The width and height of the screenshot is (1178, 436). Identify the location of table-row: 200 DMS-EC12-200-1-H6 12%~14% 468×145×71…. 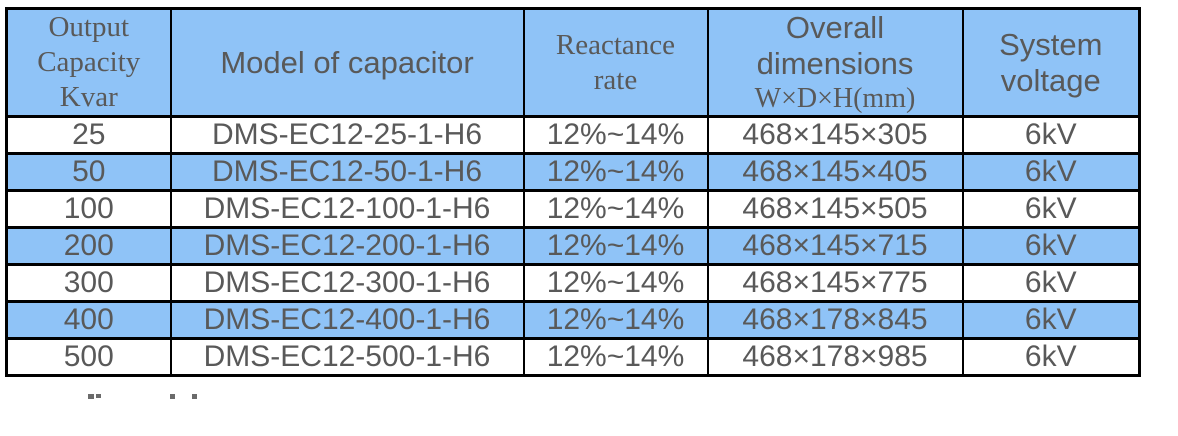
(573, 246).